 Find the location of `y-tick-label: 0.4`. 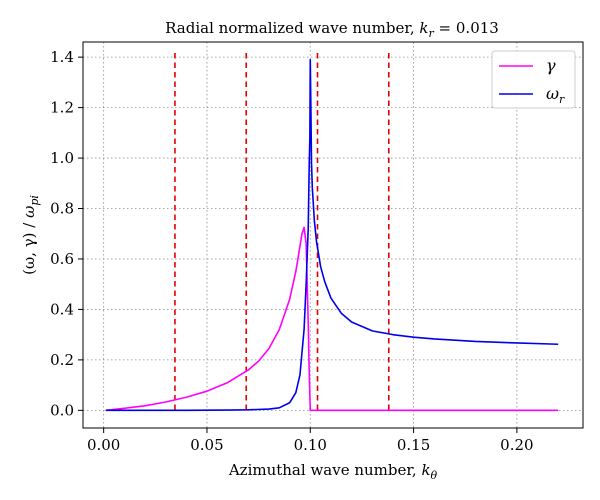

y-tick-label: 0.4 is located at coordinates (62, 309).